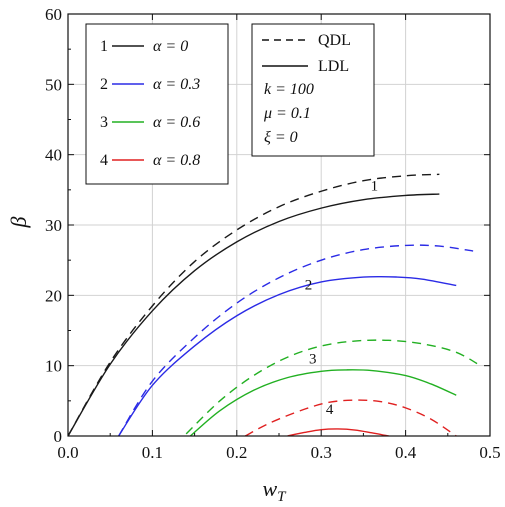  What do you see at coordinates (287, 113) in the screenshot?
I see `legend-param-1: μ = 0.1` at bounding box center [287, 113].